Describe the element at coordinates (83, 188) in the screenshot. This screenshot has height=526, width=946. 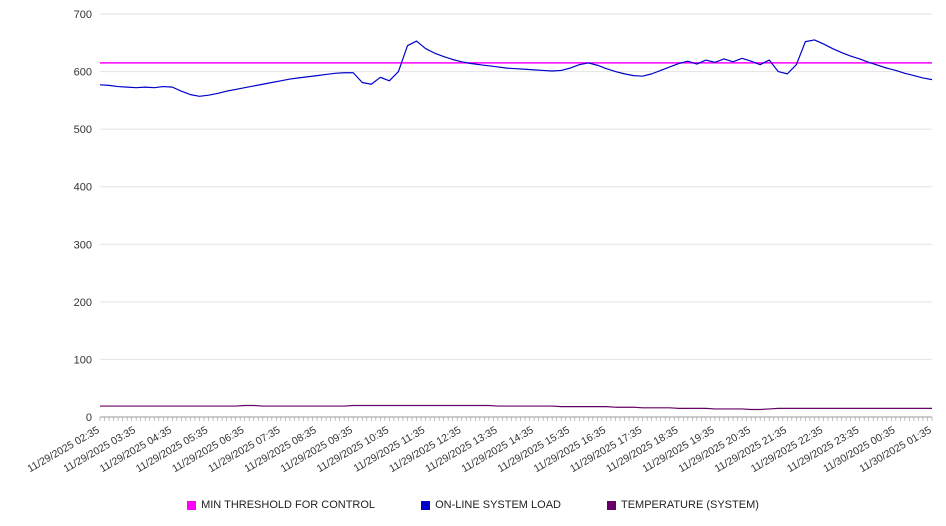
I see `svg-text: 400` at that location.